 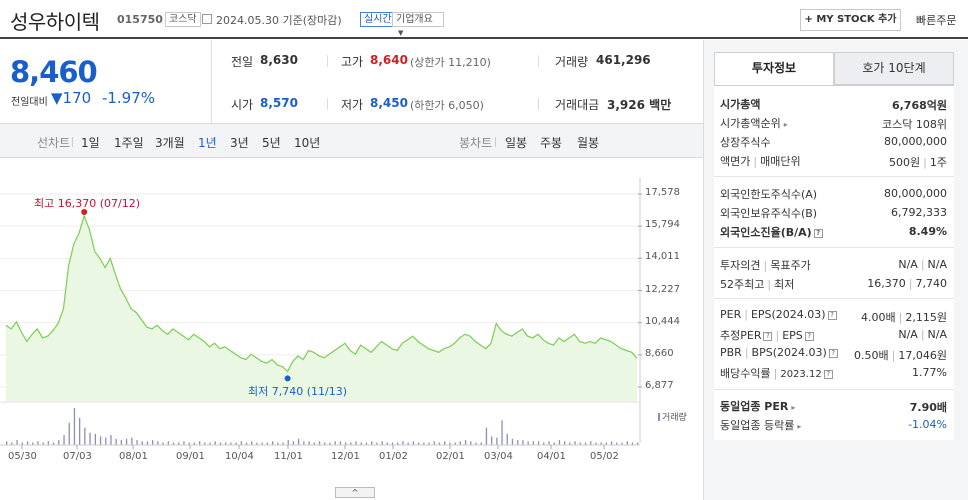 What do you see at coordinates (754, 123) in the screenshot?
I see `market-cap-rank-label: 시가총액순위 ▸` at bounding box center [754, 123].